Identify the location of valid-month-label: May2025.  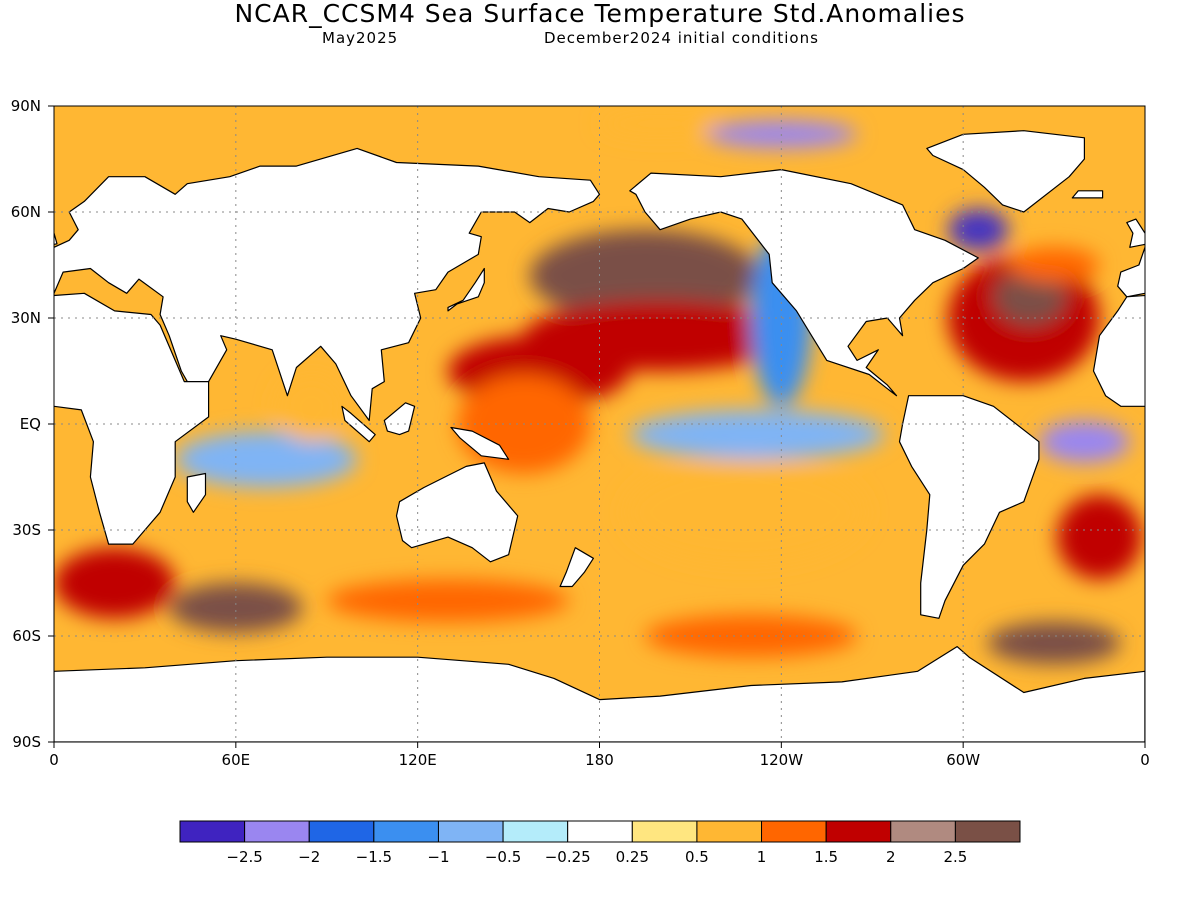
(360, 38).